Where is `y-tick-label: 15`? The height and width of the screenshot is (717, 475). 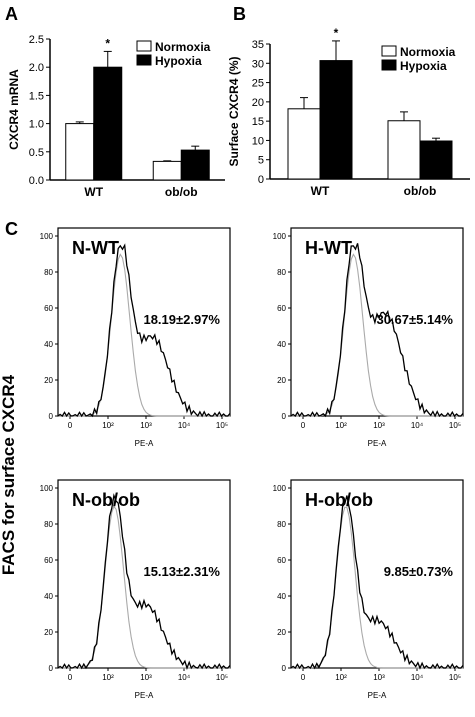 y-tick-label: 15 is located at coordinates (258, 122).